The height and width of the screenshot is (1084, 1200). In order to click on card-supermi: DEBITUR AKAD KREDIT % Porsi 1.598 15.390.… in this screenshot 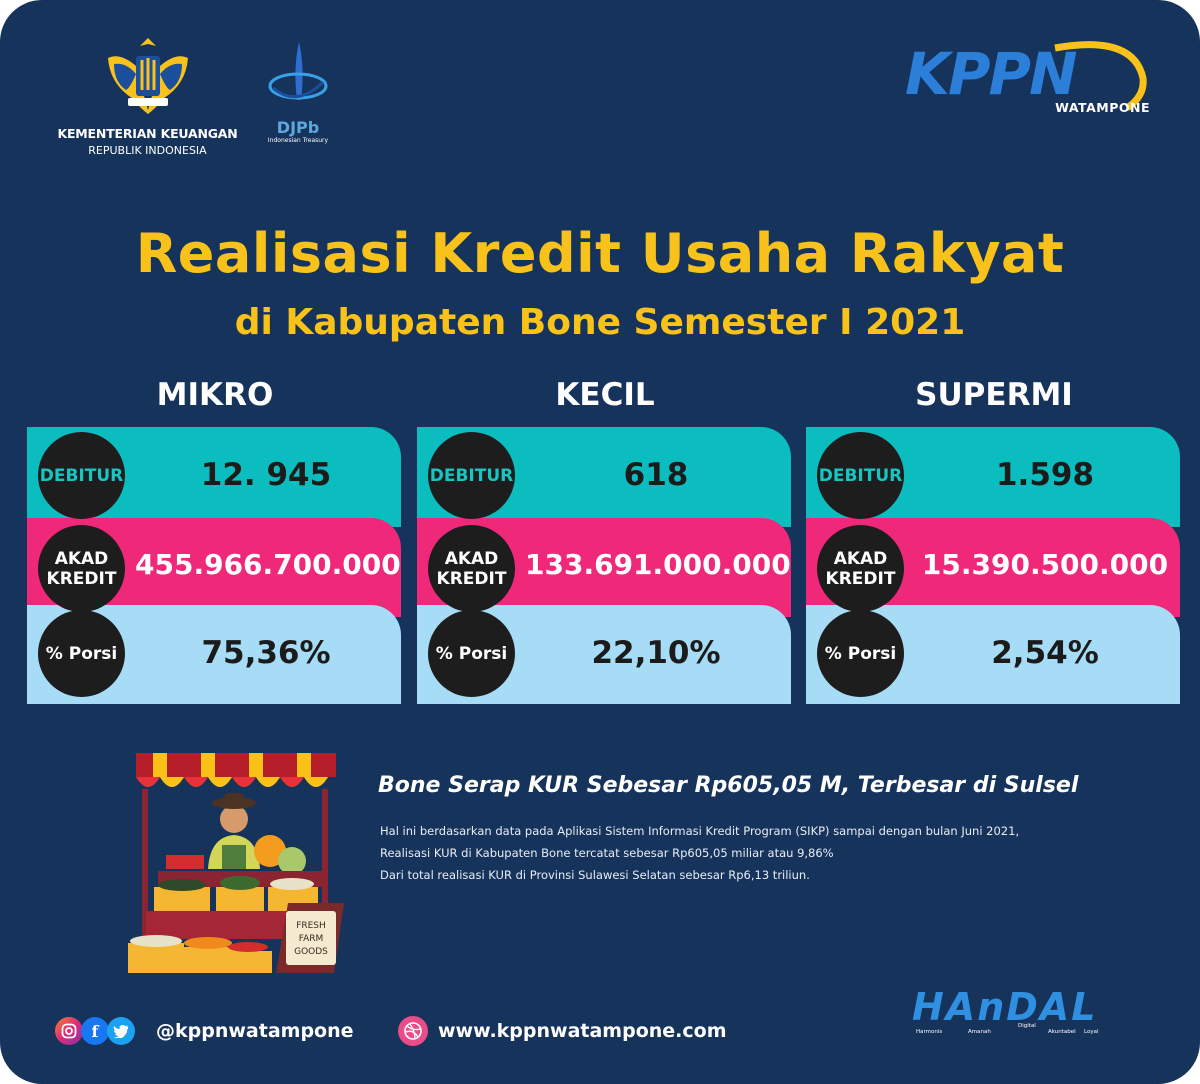, I will do `click(993, 565)`.